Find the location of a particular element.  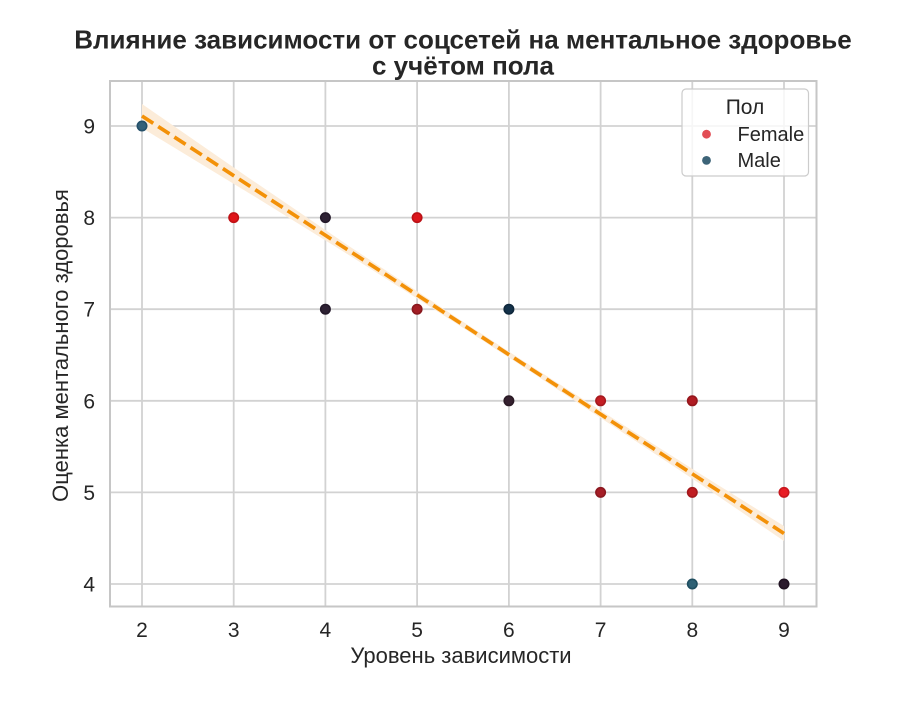

svg-text: Пол is located at coordinates (745, 107).